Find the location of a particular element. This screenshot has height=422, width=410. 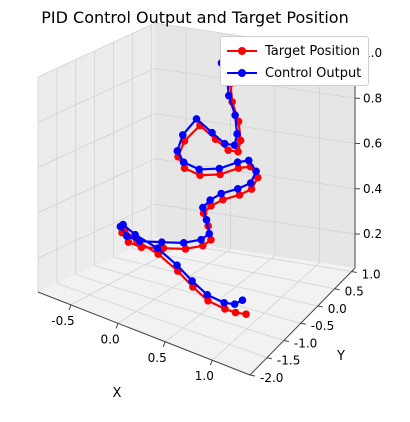

z-tick-label: 0.8 is located at coordinates (372, 98).